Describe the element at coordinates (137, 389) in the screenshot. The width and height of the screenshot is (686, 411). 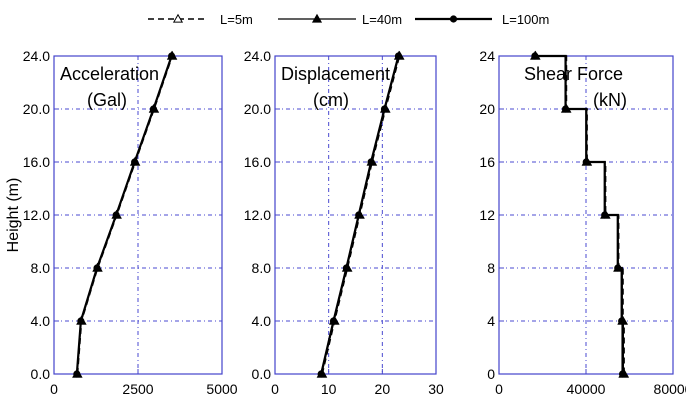
I see `x-tick-label: 2500` at that location.